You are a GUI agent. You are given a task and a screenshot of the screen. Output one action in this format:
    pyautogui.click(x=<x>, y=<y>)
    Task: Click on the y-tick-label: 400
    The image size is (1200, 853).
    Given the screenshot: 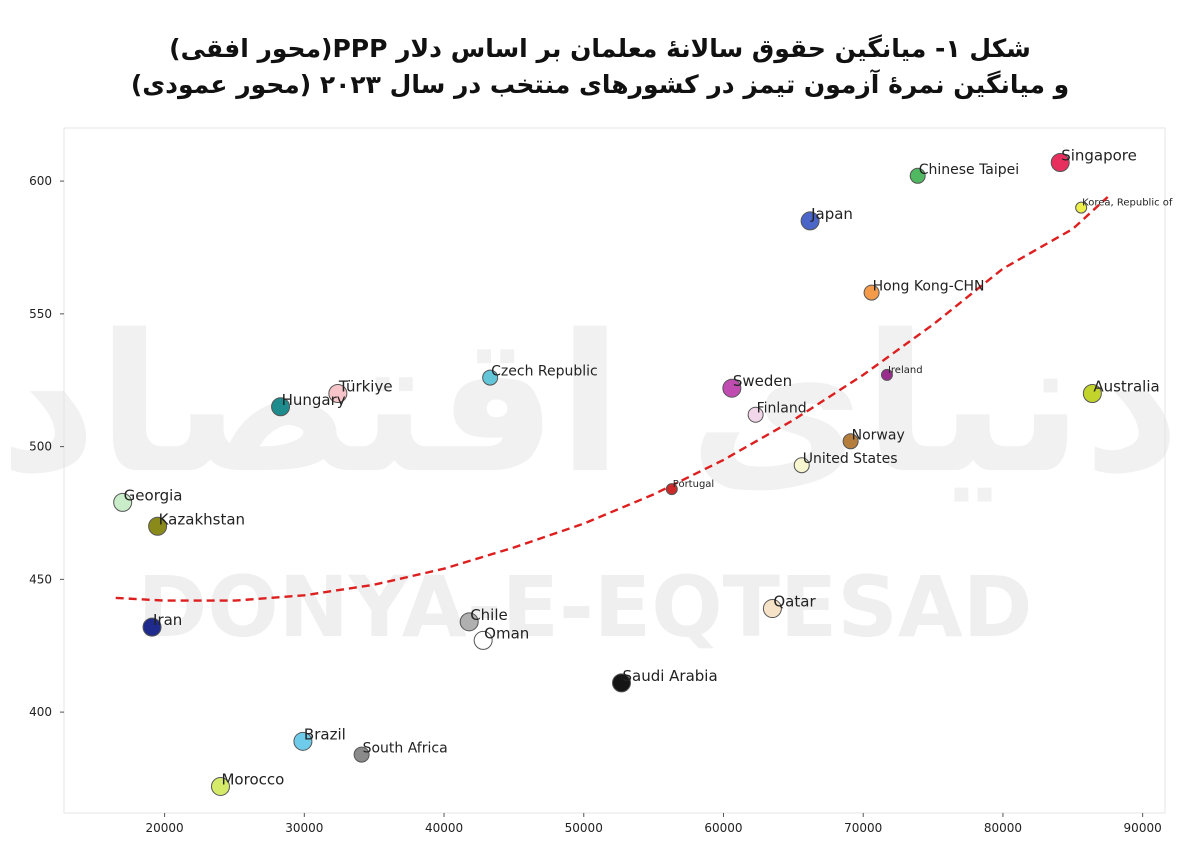 What is the action you would take?
    pyautogui.click(x=40, y=712)
    